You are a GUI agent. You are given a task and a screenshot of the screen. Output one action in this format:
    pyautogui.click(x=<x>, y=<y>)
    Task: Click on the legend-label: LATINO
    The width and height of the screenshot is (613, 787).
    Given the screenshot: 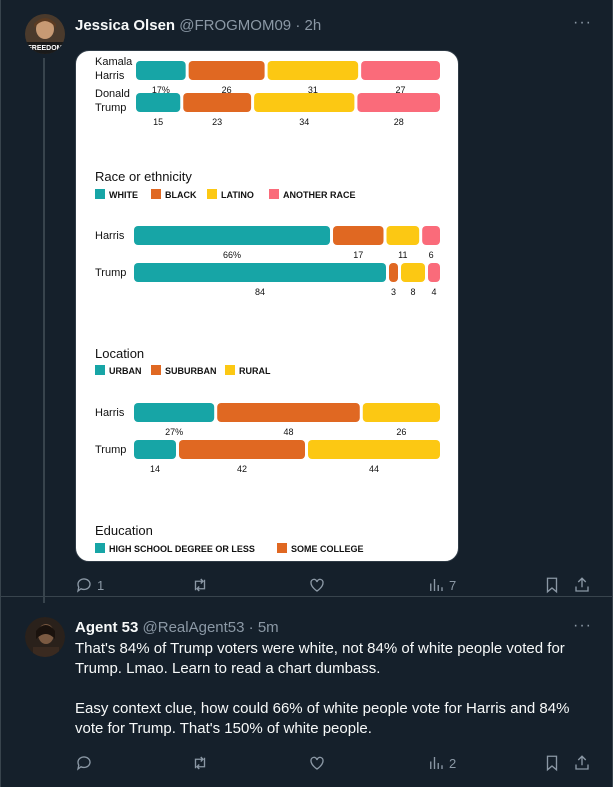 What is the action you would take?
    pyautogui.click(x=237, y=195)
    